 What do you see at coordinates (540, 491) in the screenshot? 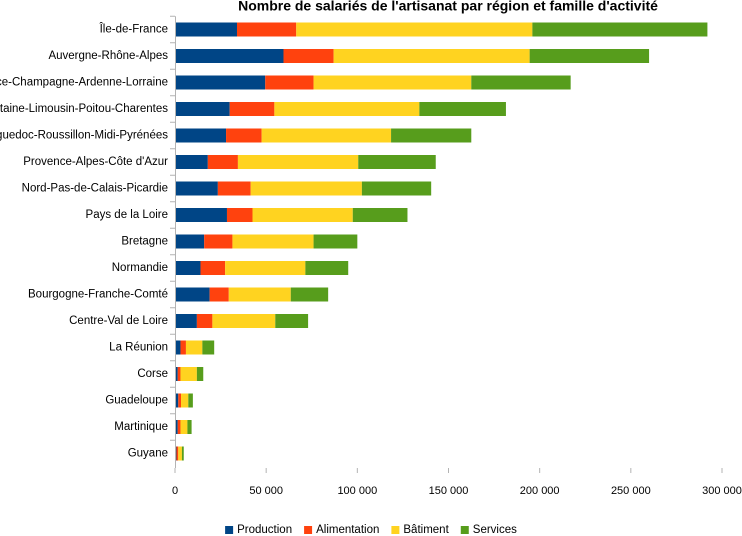
I see `x-tick-label: 200 000` at bounding box center [540, 491].